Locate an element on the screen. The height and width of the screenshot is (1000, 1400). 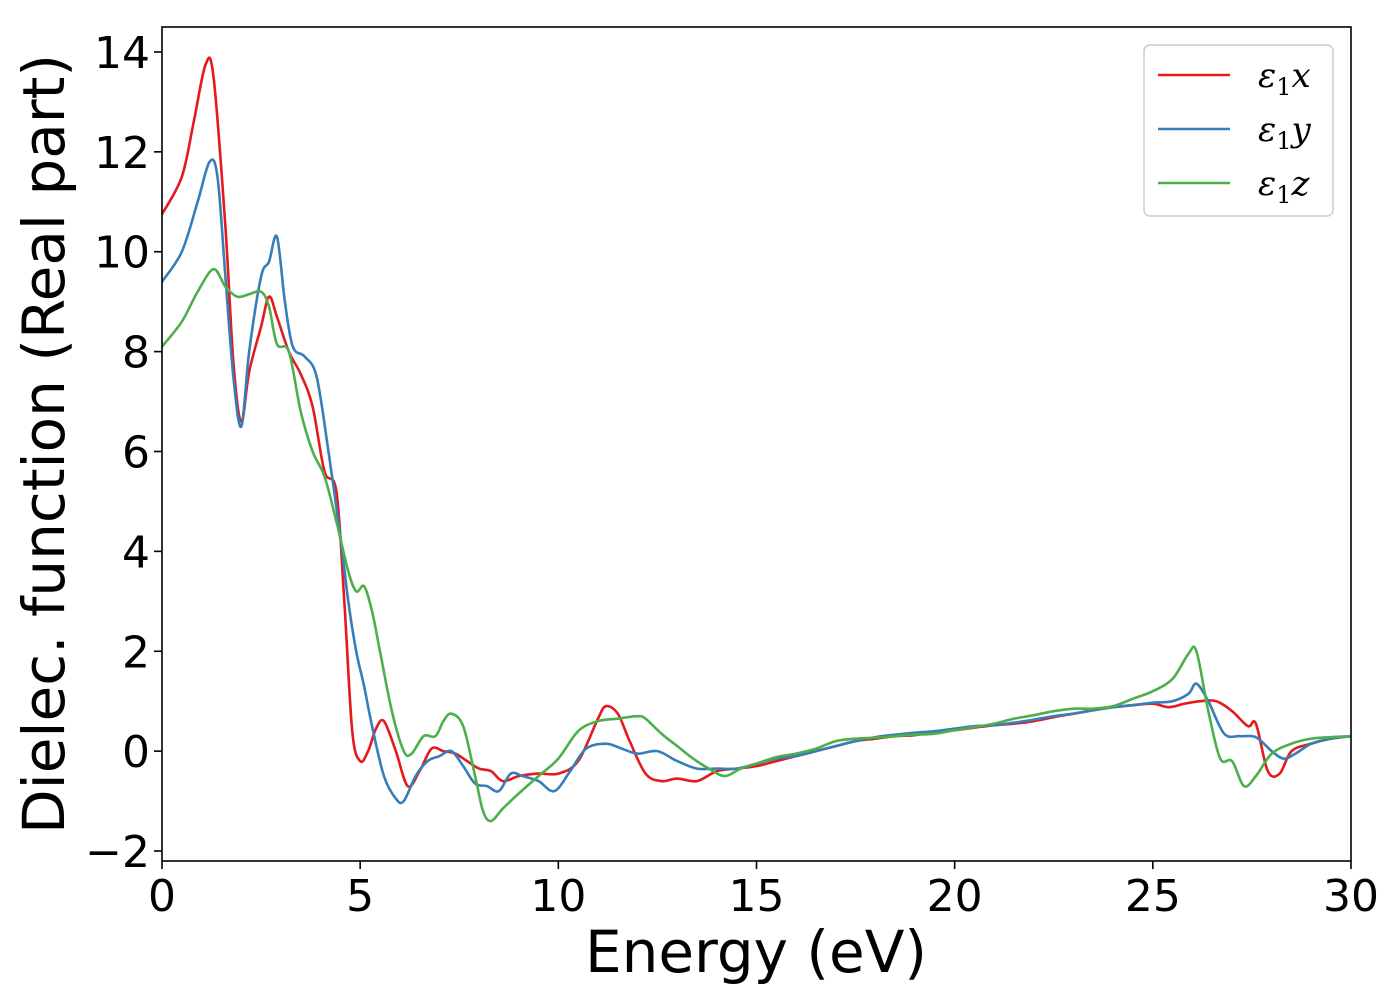
legend-label-suffix: x is located at coordinates (1301, 76).